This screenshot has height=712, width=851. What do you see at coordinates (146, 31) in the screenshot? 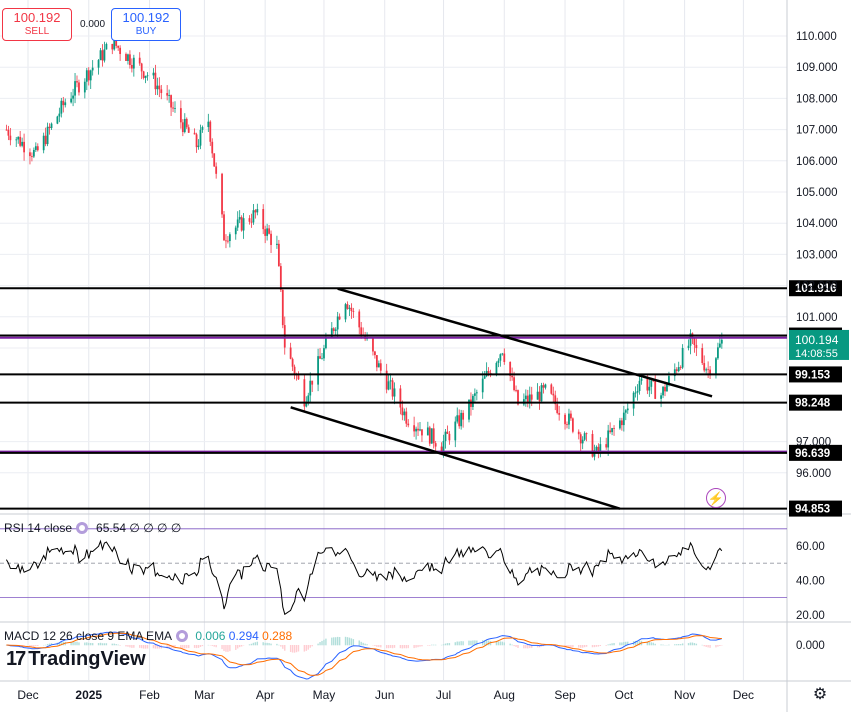
I see `buy-label: BUY` at bounding box center [146, 31].